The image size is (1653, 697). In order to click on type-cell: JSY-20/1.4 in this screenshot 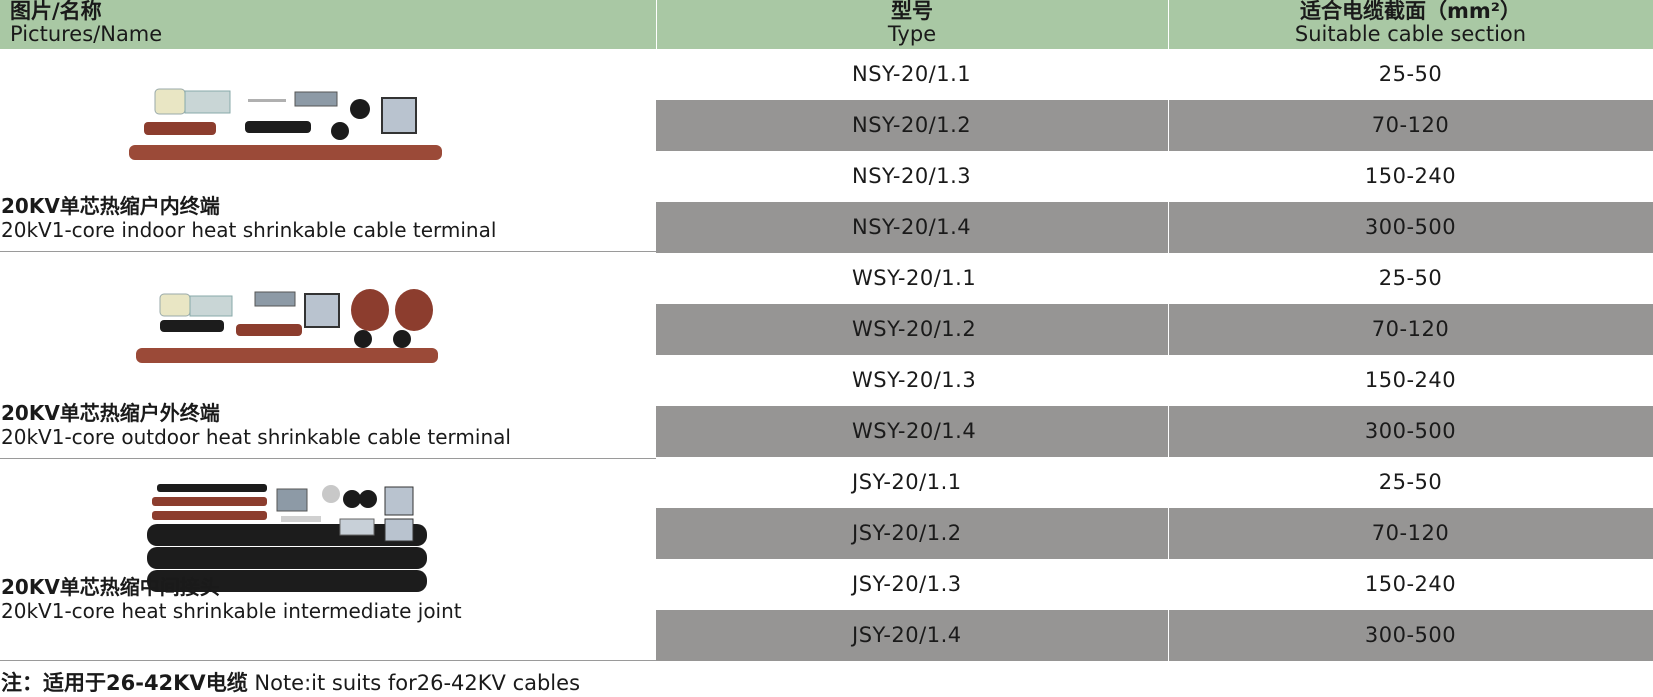, I will do `click(907, 635)`.